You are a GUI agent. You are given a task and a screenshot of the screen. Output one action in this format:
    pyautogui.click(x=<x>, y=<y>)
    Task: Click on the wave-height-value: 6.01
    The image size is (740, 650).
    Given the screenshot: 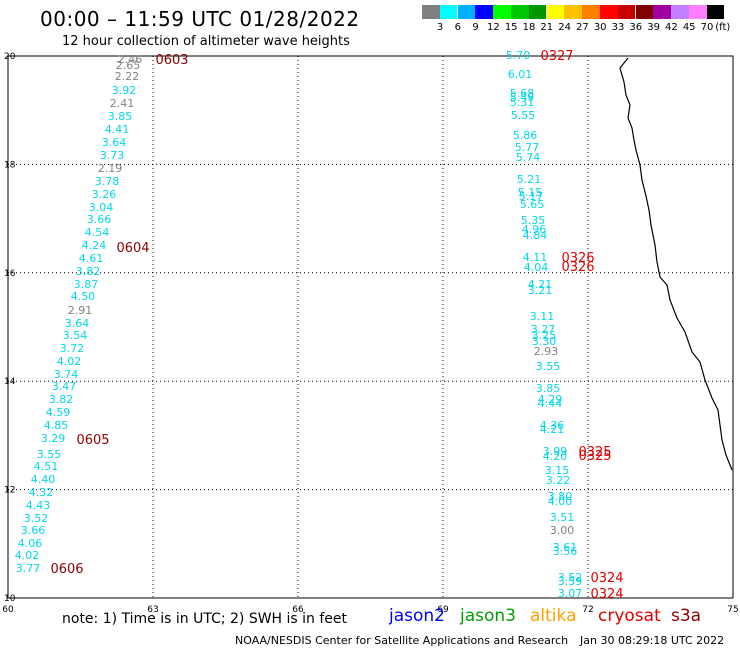 What is the action you would take?
    pyautogui.click(x=520, y=74)
    